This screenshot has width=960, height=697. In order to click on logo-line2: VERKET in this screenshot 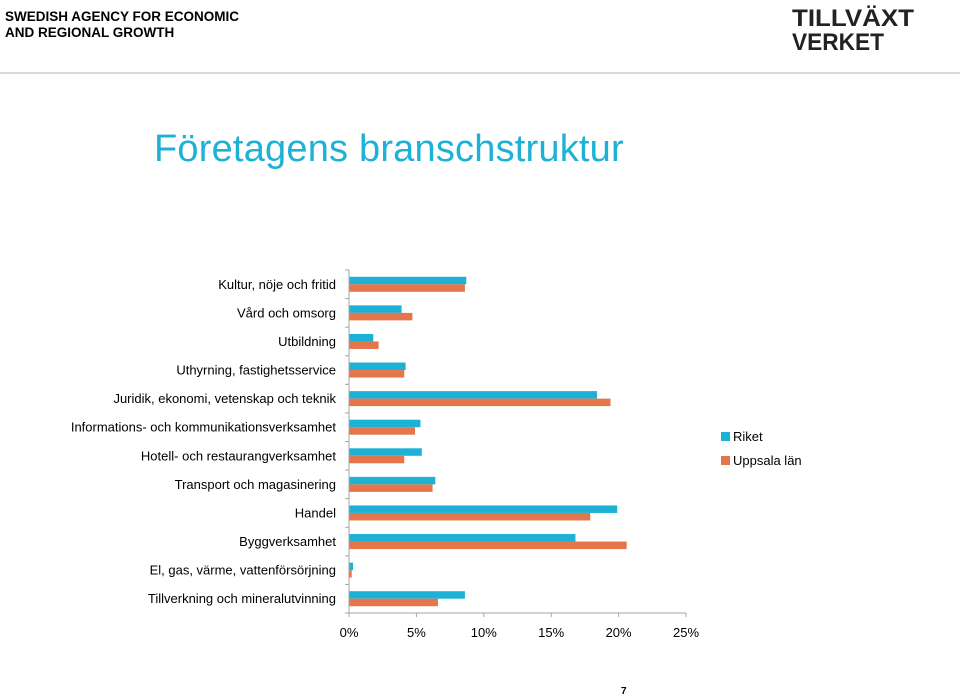, I will do `click(838, 40)`.